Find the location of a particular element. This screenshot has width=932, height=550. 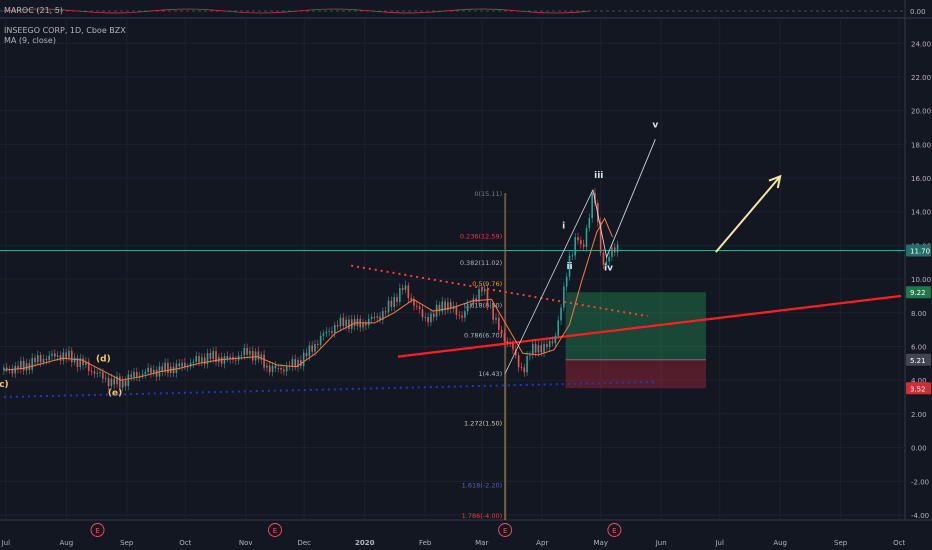

price-axis-marker-label: 9.22 is located at coordinates (918, 293).